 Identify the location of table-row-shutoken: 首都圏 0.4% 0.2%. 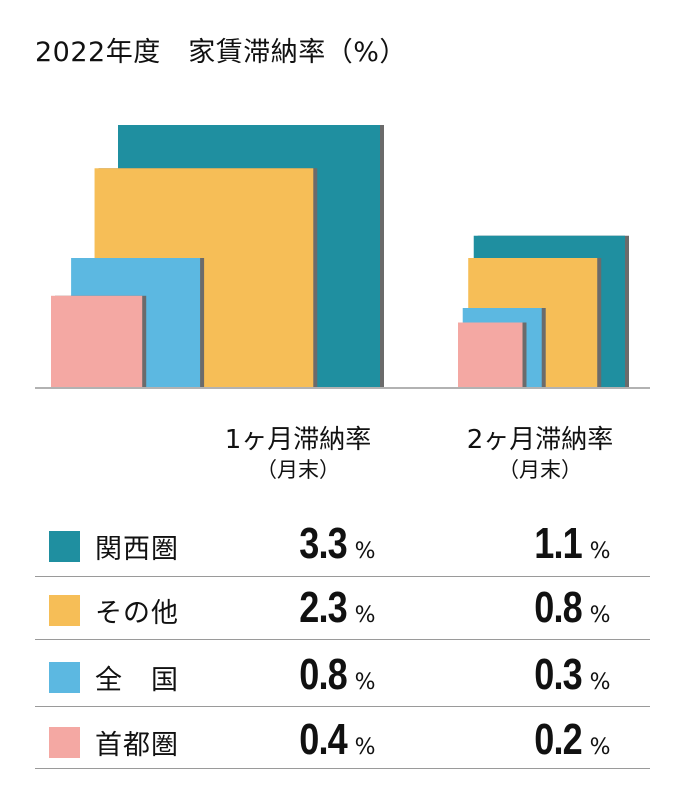
(342, 742).